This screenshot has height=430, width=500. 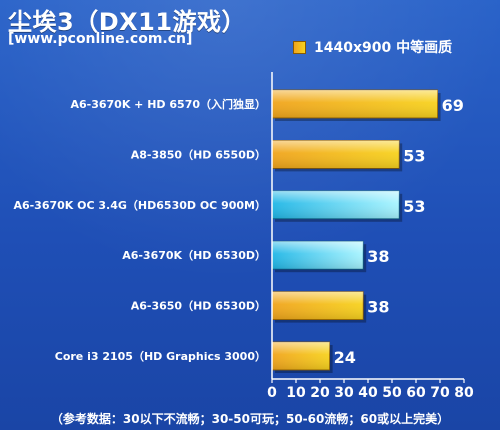 What do you see at coordinates (198, 306) in the screenshot?
I see `category-label: A6-3650（HD 6530D）` at bounding box center [198, 306].